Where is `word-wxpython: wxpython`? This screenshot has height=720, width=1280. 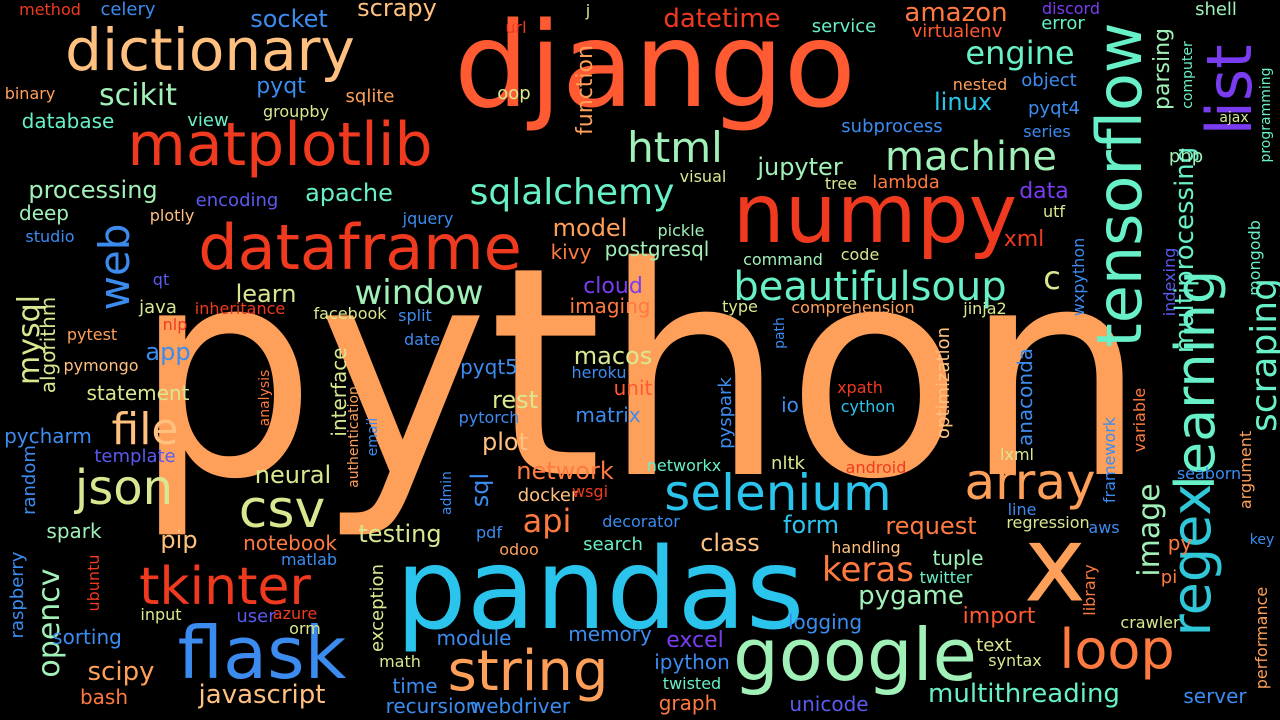
word-wxpython: wxpython is located at coordinates (1078, 277).